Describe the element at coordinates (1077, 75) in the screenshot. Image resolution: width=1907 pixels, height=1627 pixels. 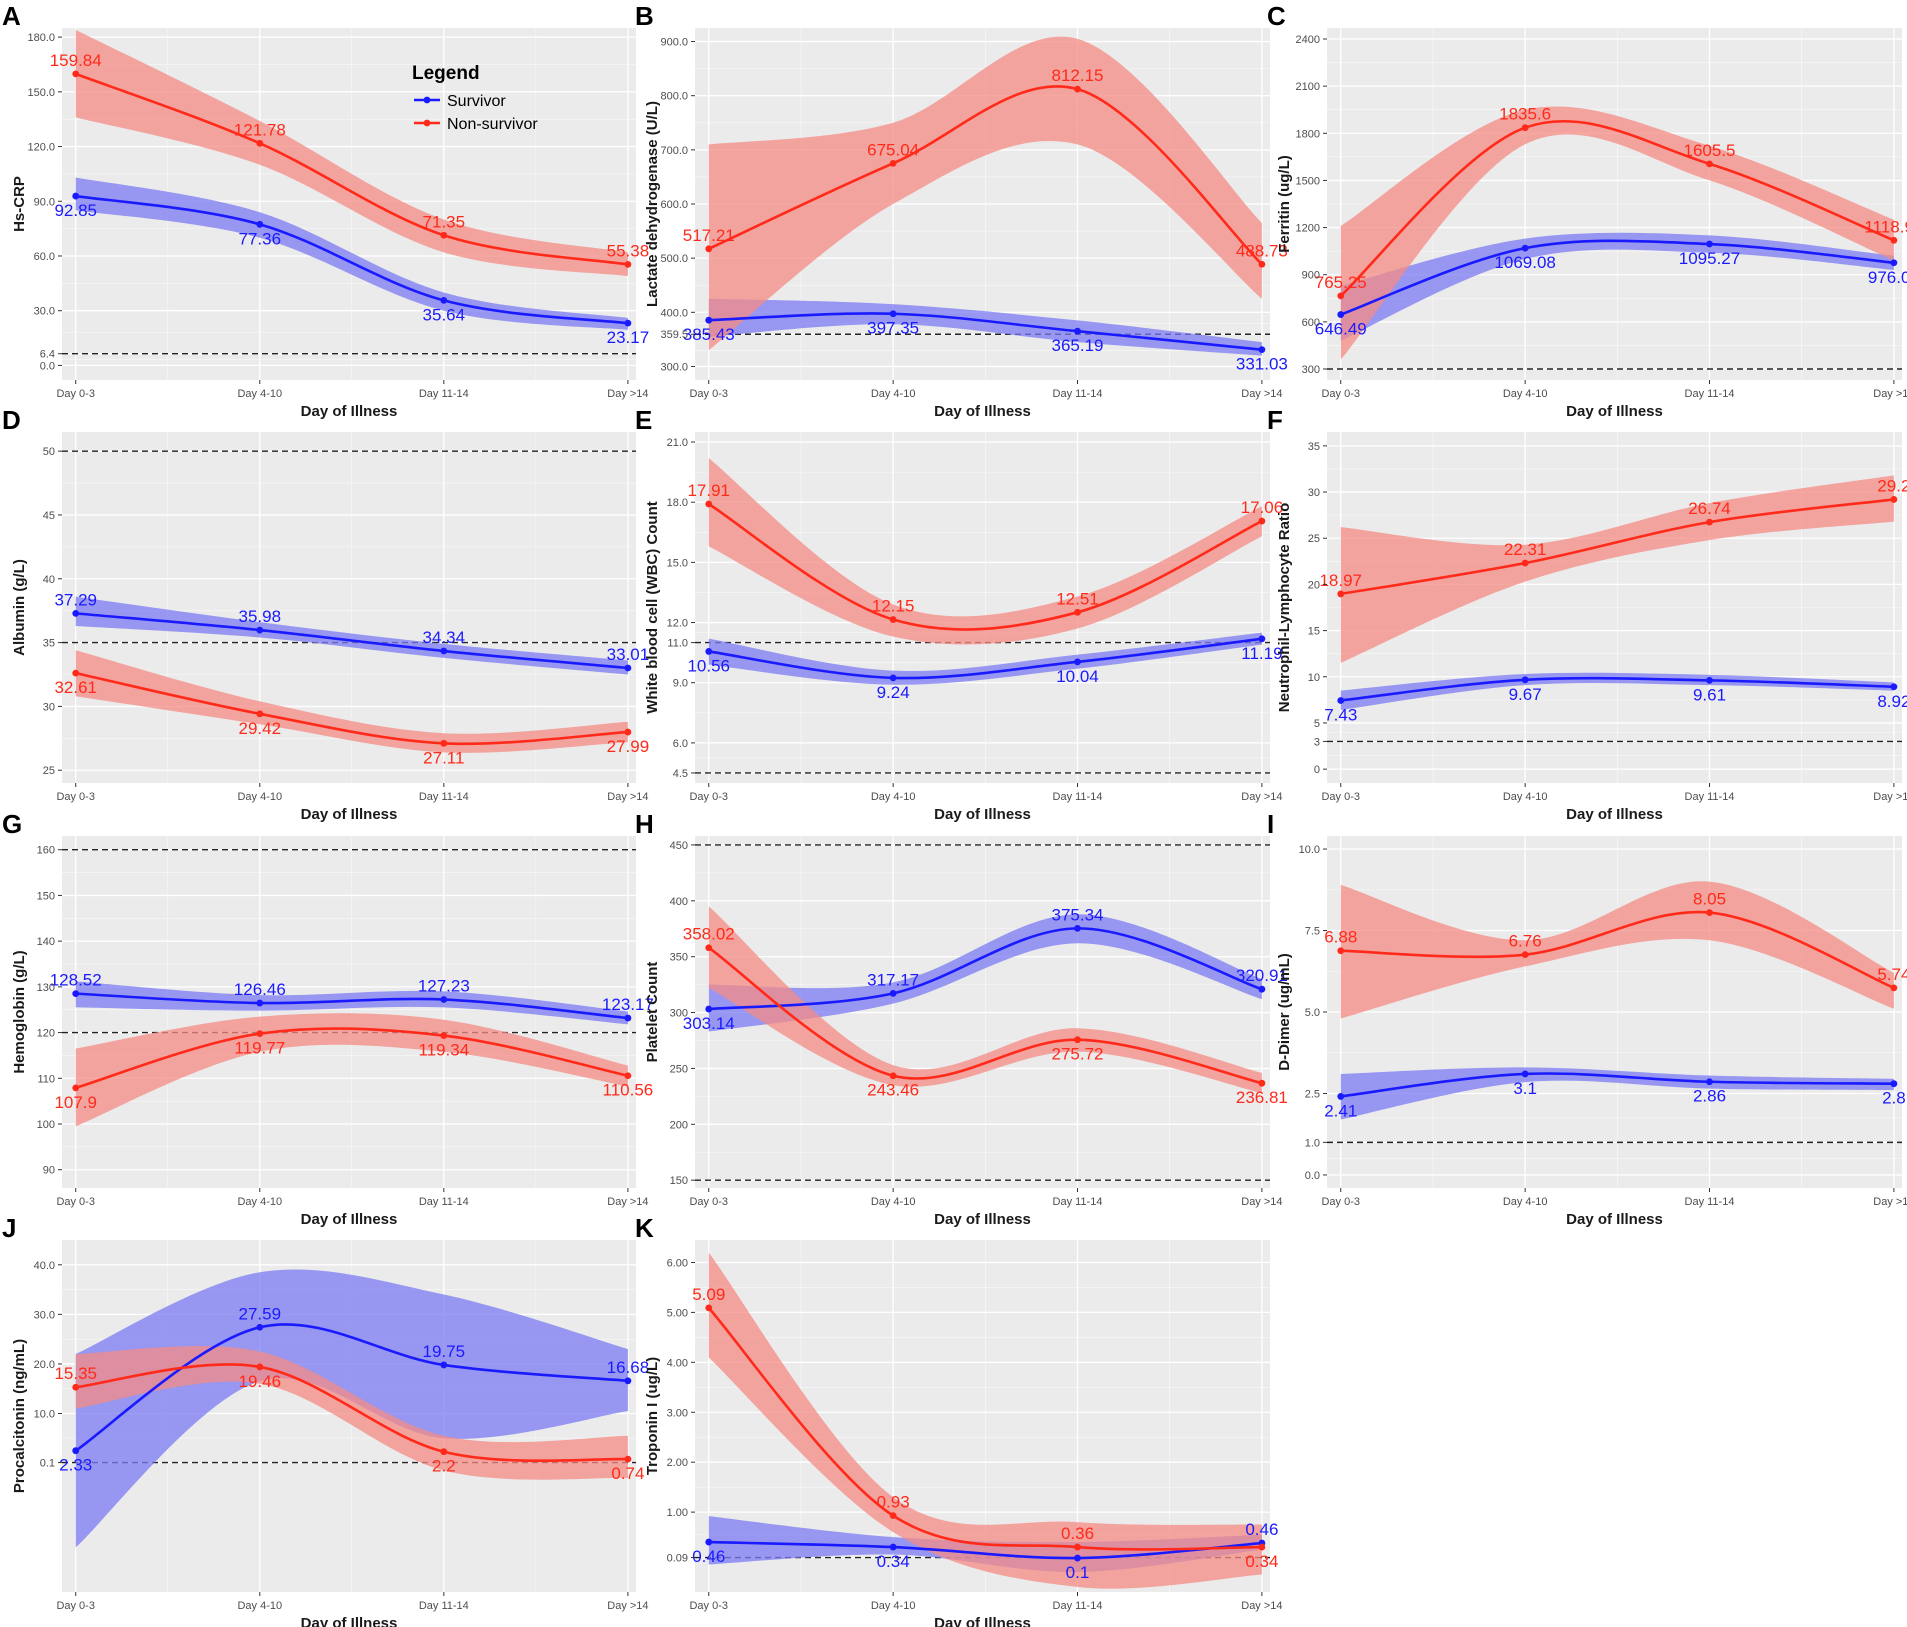
I see `nonsurvivor-data-label: 812.15` at that location.